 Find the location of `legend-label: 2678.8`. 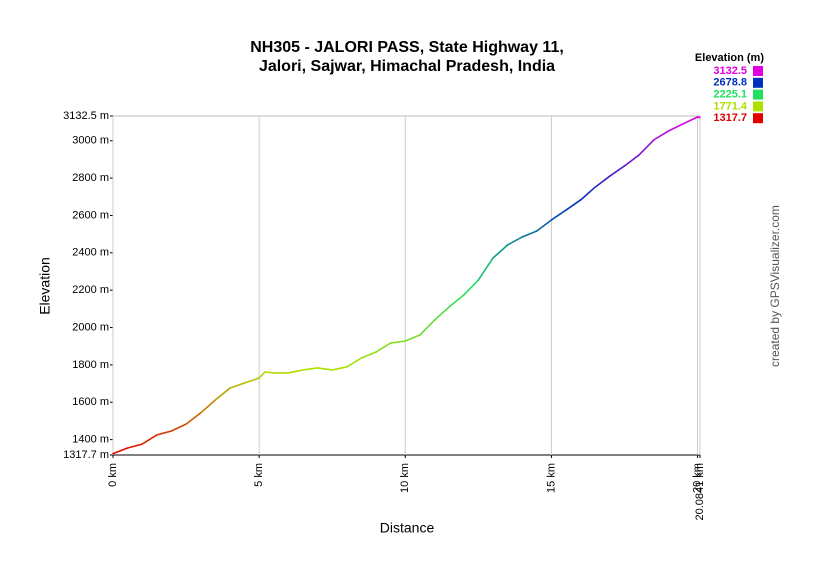

legend-label: 2678.8 is located at coordinates (730, 83).